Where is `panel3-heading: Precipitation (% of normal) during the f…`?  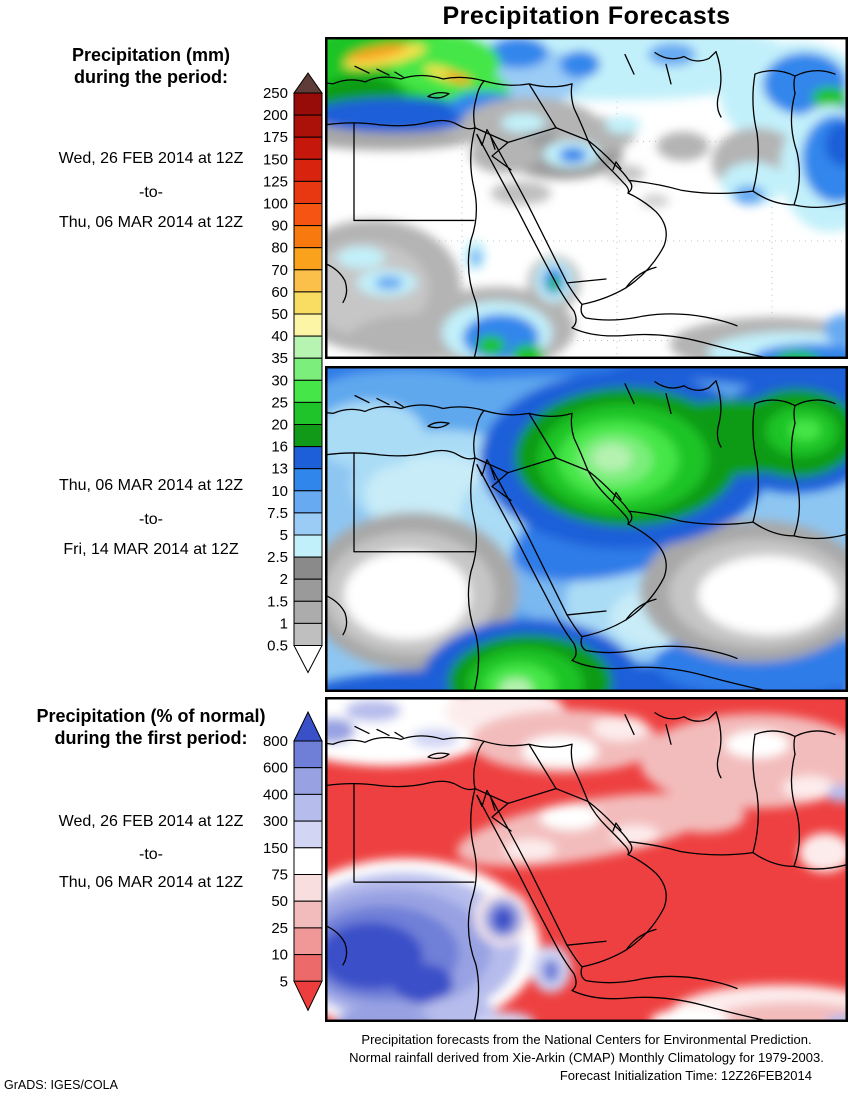
panel3-heading: Precipitation (% of normal) during the f… is located at coordinates (151, 727).